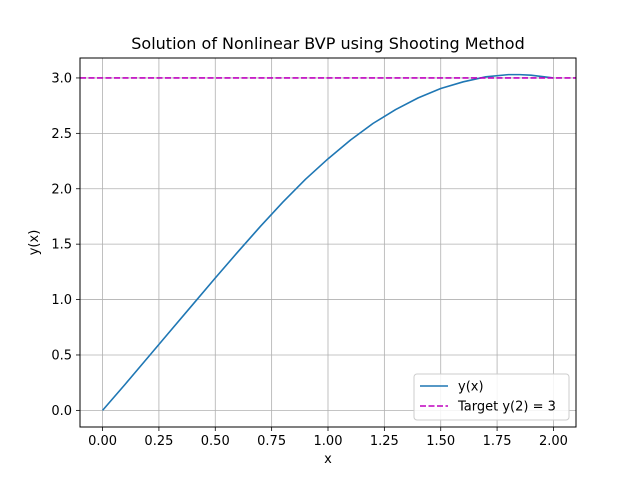  What do you see at coordinates (61, 411) in the screenshot?
I see `y-tick-label: 0.0` at bounding box center [61, 411].